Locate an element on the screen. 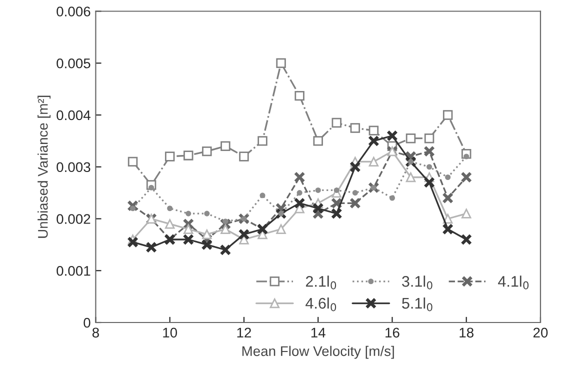 The height and width of the screenshot is (375, 563). y-tick-label: 0.003 is located at coordinates (73, 167).